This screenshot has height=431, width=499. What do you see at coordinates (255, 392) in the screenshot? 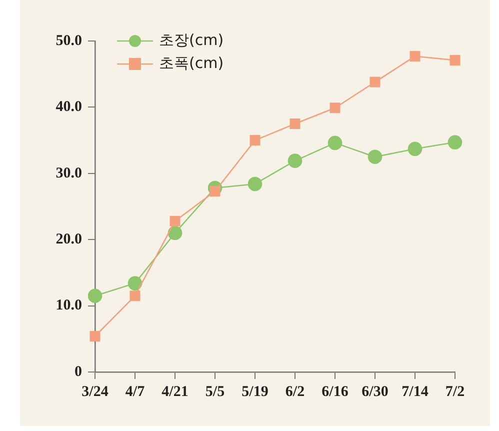
I see `x-tick-label: 5/19` at bounding box center [255, 392].